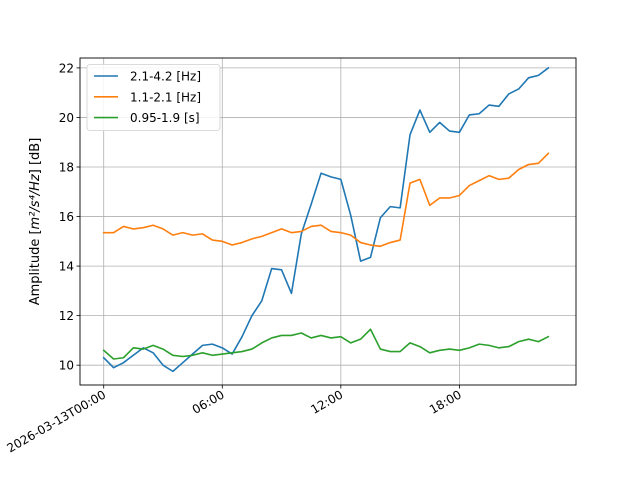  What do you see at coordinates (66, 118) in the screenshot?
I see `y-tick-label: 20` at bounding box center [66, 118].